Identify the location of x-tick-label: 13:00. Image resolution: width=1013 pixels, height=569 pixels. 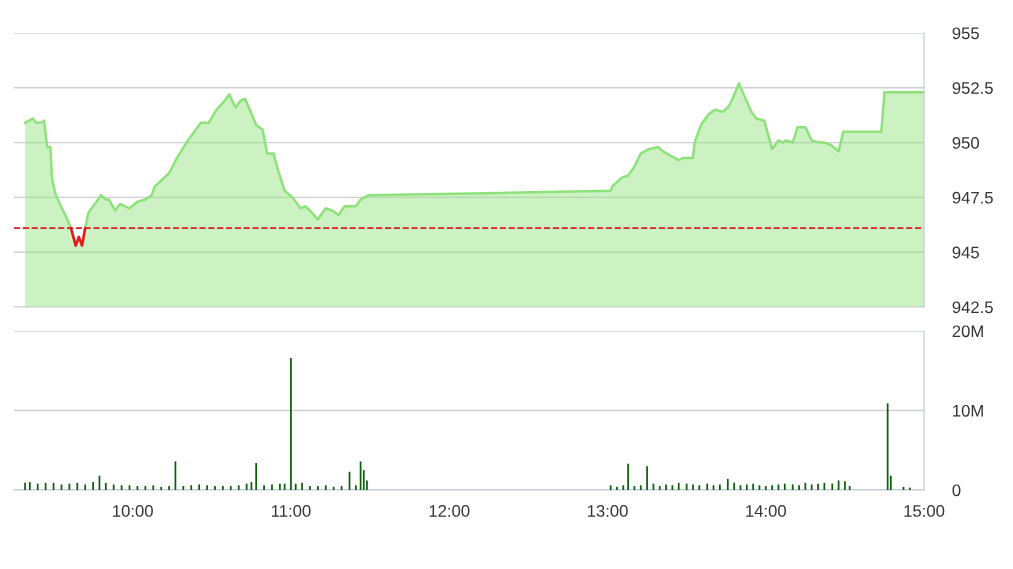
(607, 511).